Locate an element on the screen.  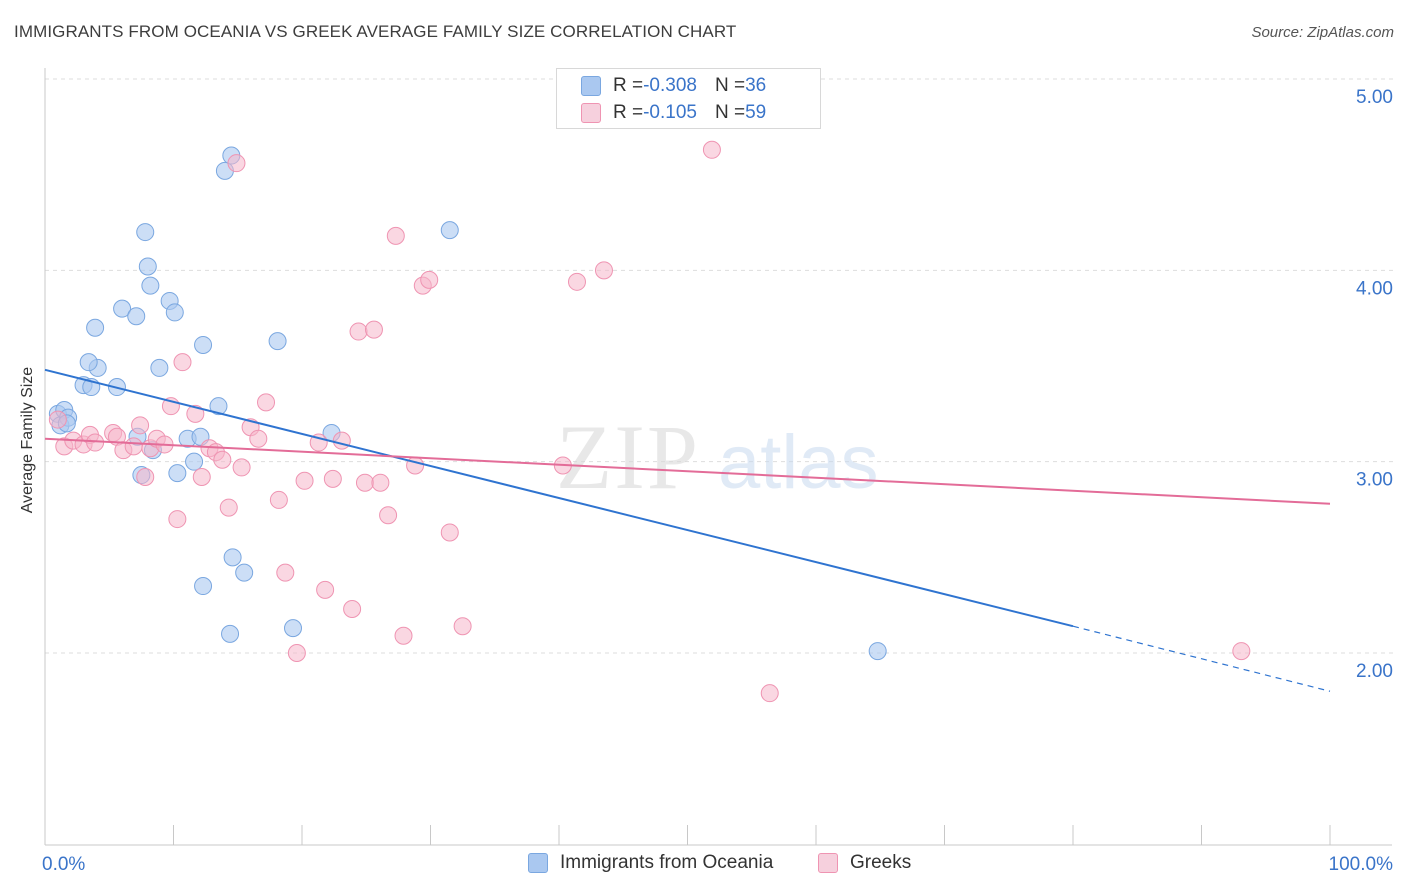
r-value: -0.105 is located at coordinates (670, 112).